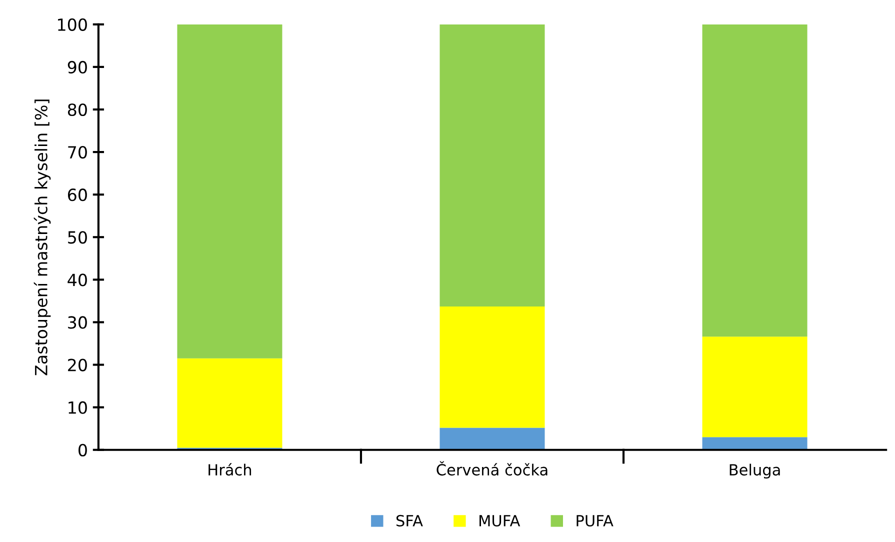 The height and width of the screenshot is (542, 895). I want to click on y-tick-label: 100, so click(72, 24).